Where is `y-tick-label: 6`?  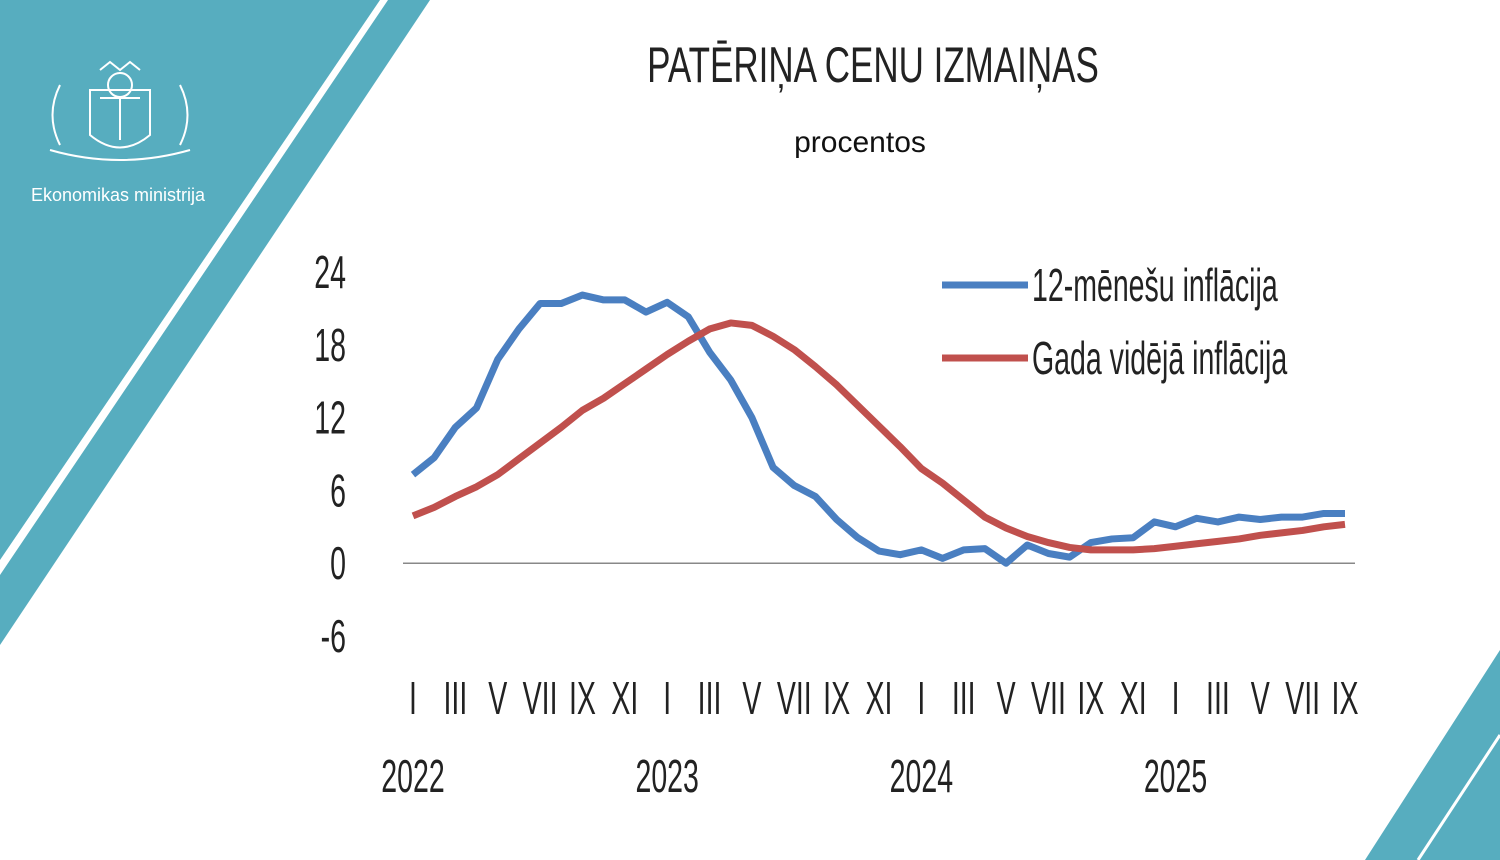
y-tick-label: 6 is located at coordinates (338, 492).